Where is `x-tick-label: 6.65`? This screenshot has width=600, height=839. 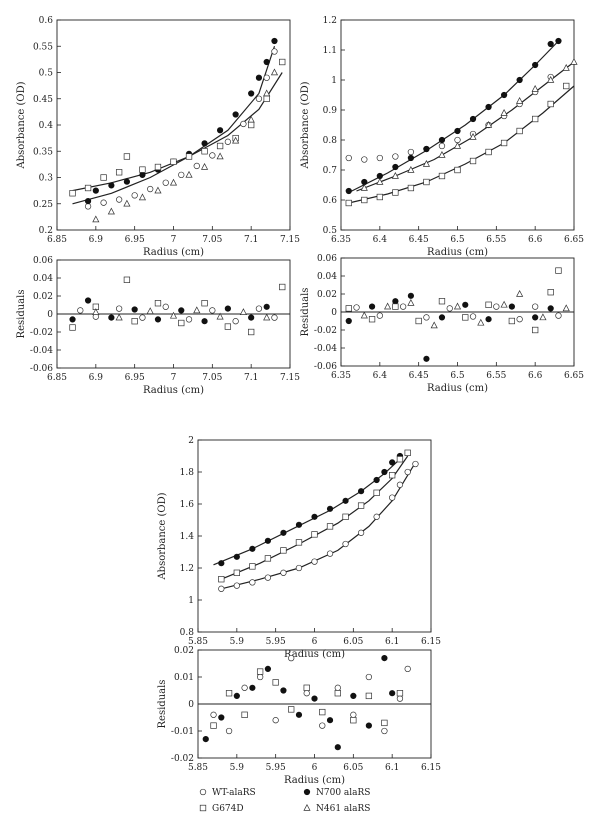 x-tick-label: 6.65 is located at coordinates (574, 376).